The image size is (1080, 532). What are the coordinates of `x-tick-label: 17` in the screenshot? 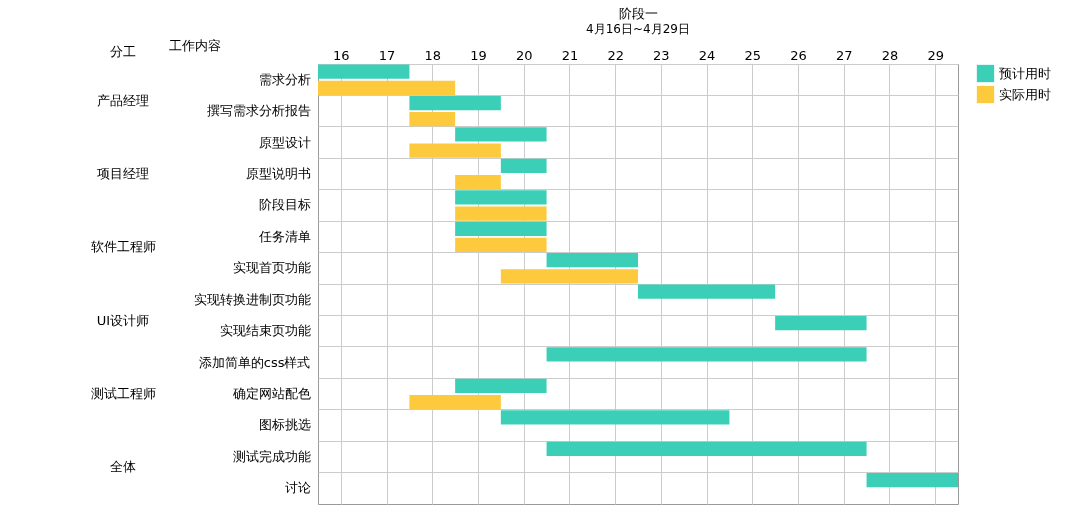 It's located at (387, 55).